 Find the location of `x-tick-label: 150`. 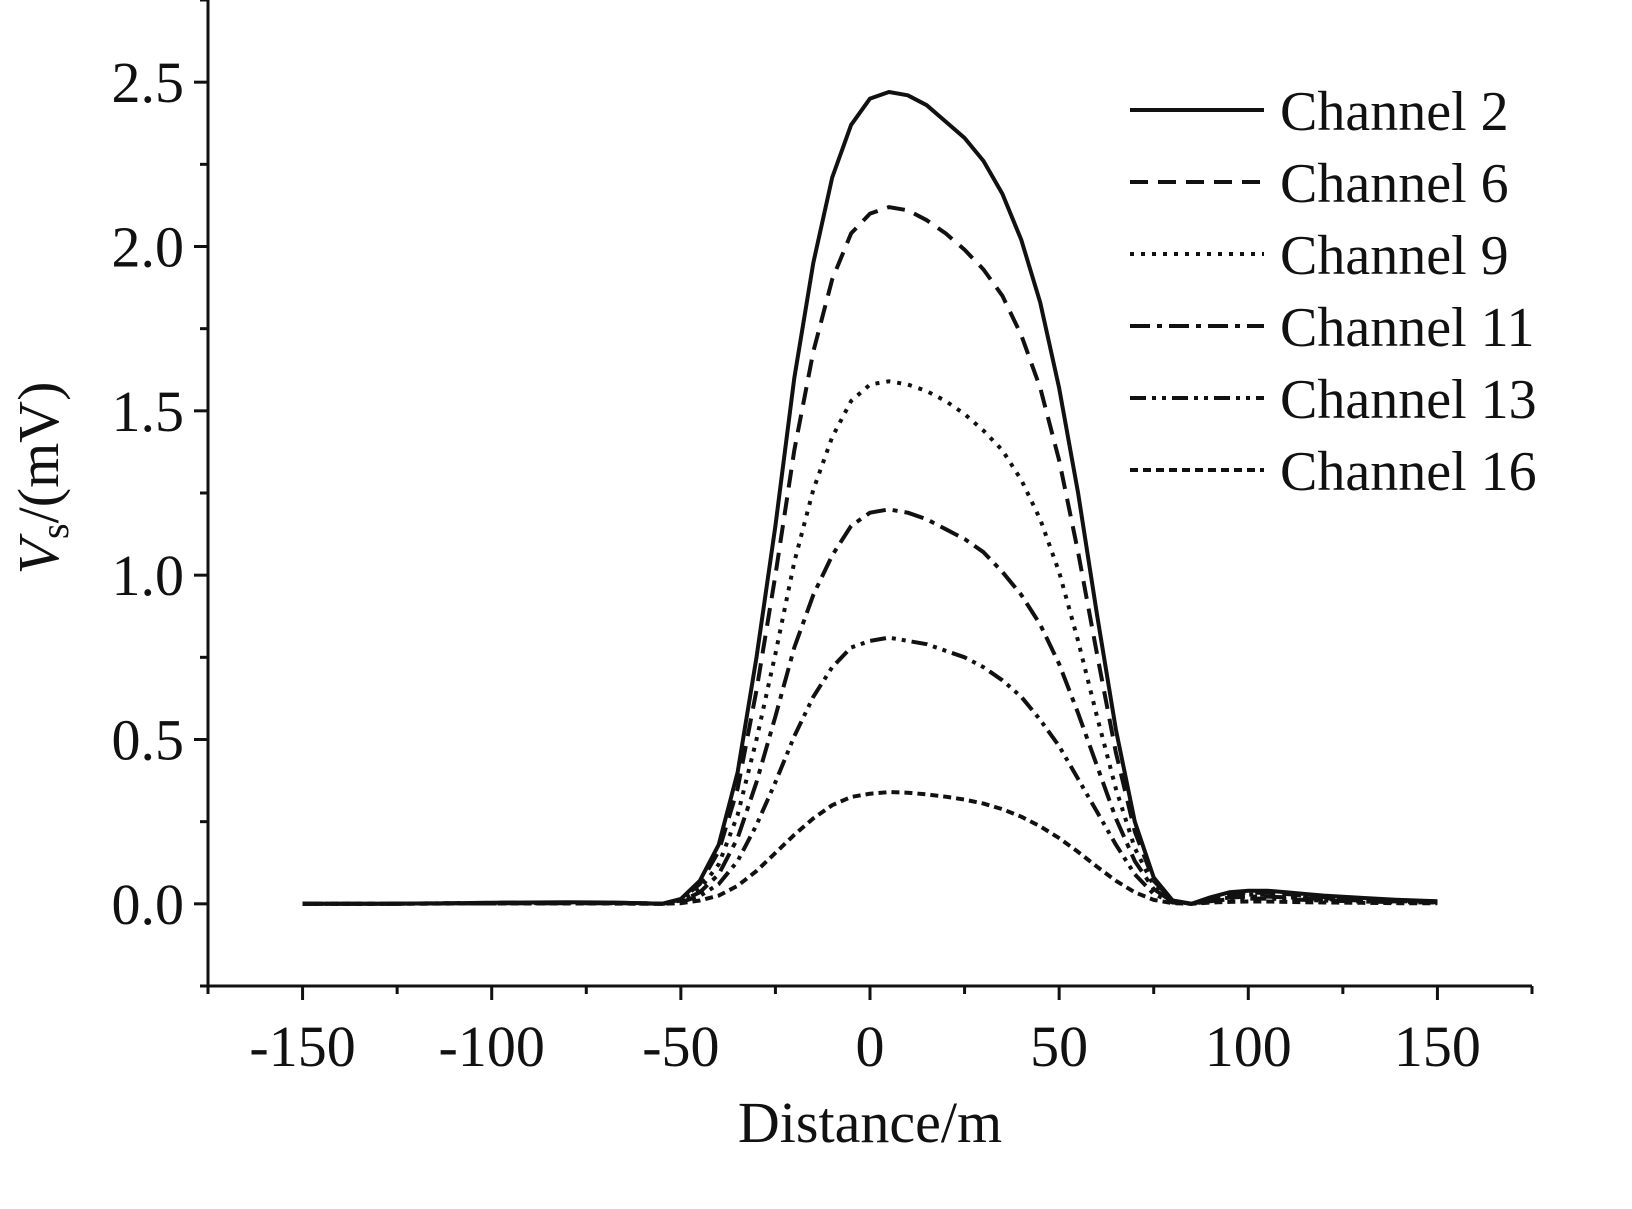

x-tick-label: 150 is located at coordinates (1437, 1046).